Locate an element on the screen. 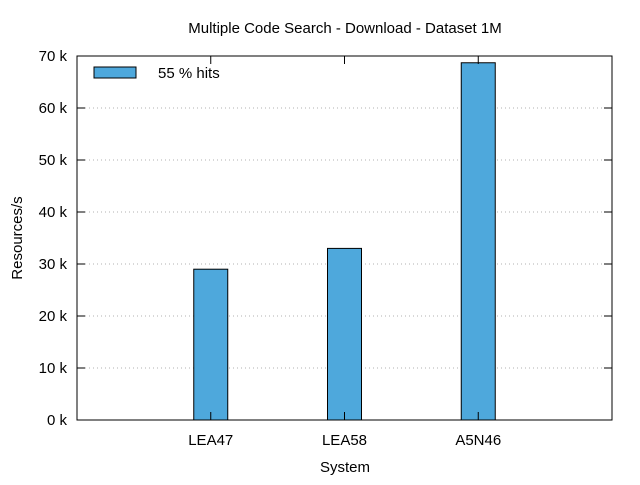 The width and height of the screenshot is (640, 485). y-tick-label: 30 k is located at coordinates (53, 264).